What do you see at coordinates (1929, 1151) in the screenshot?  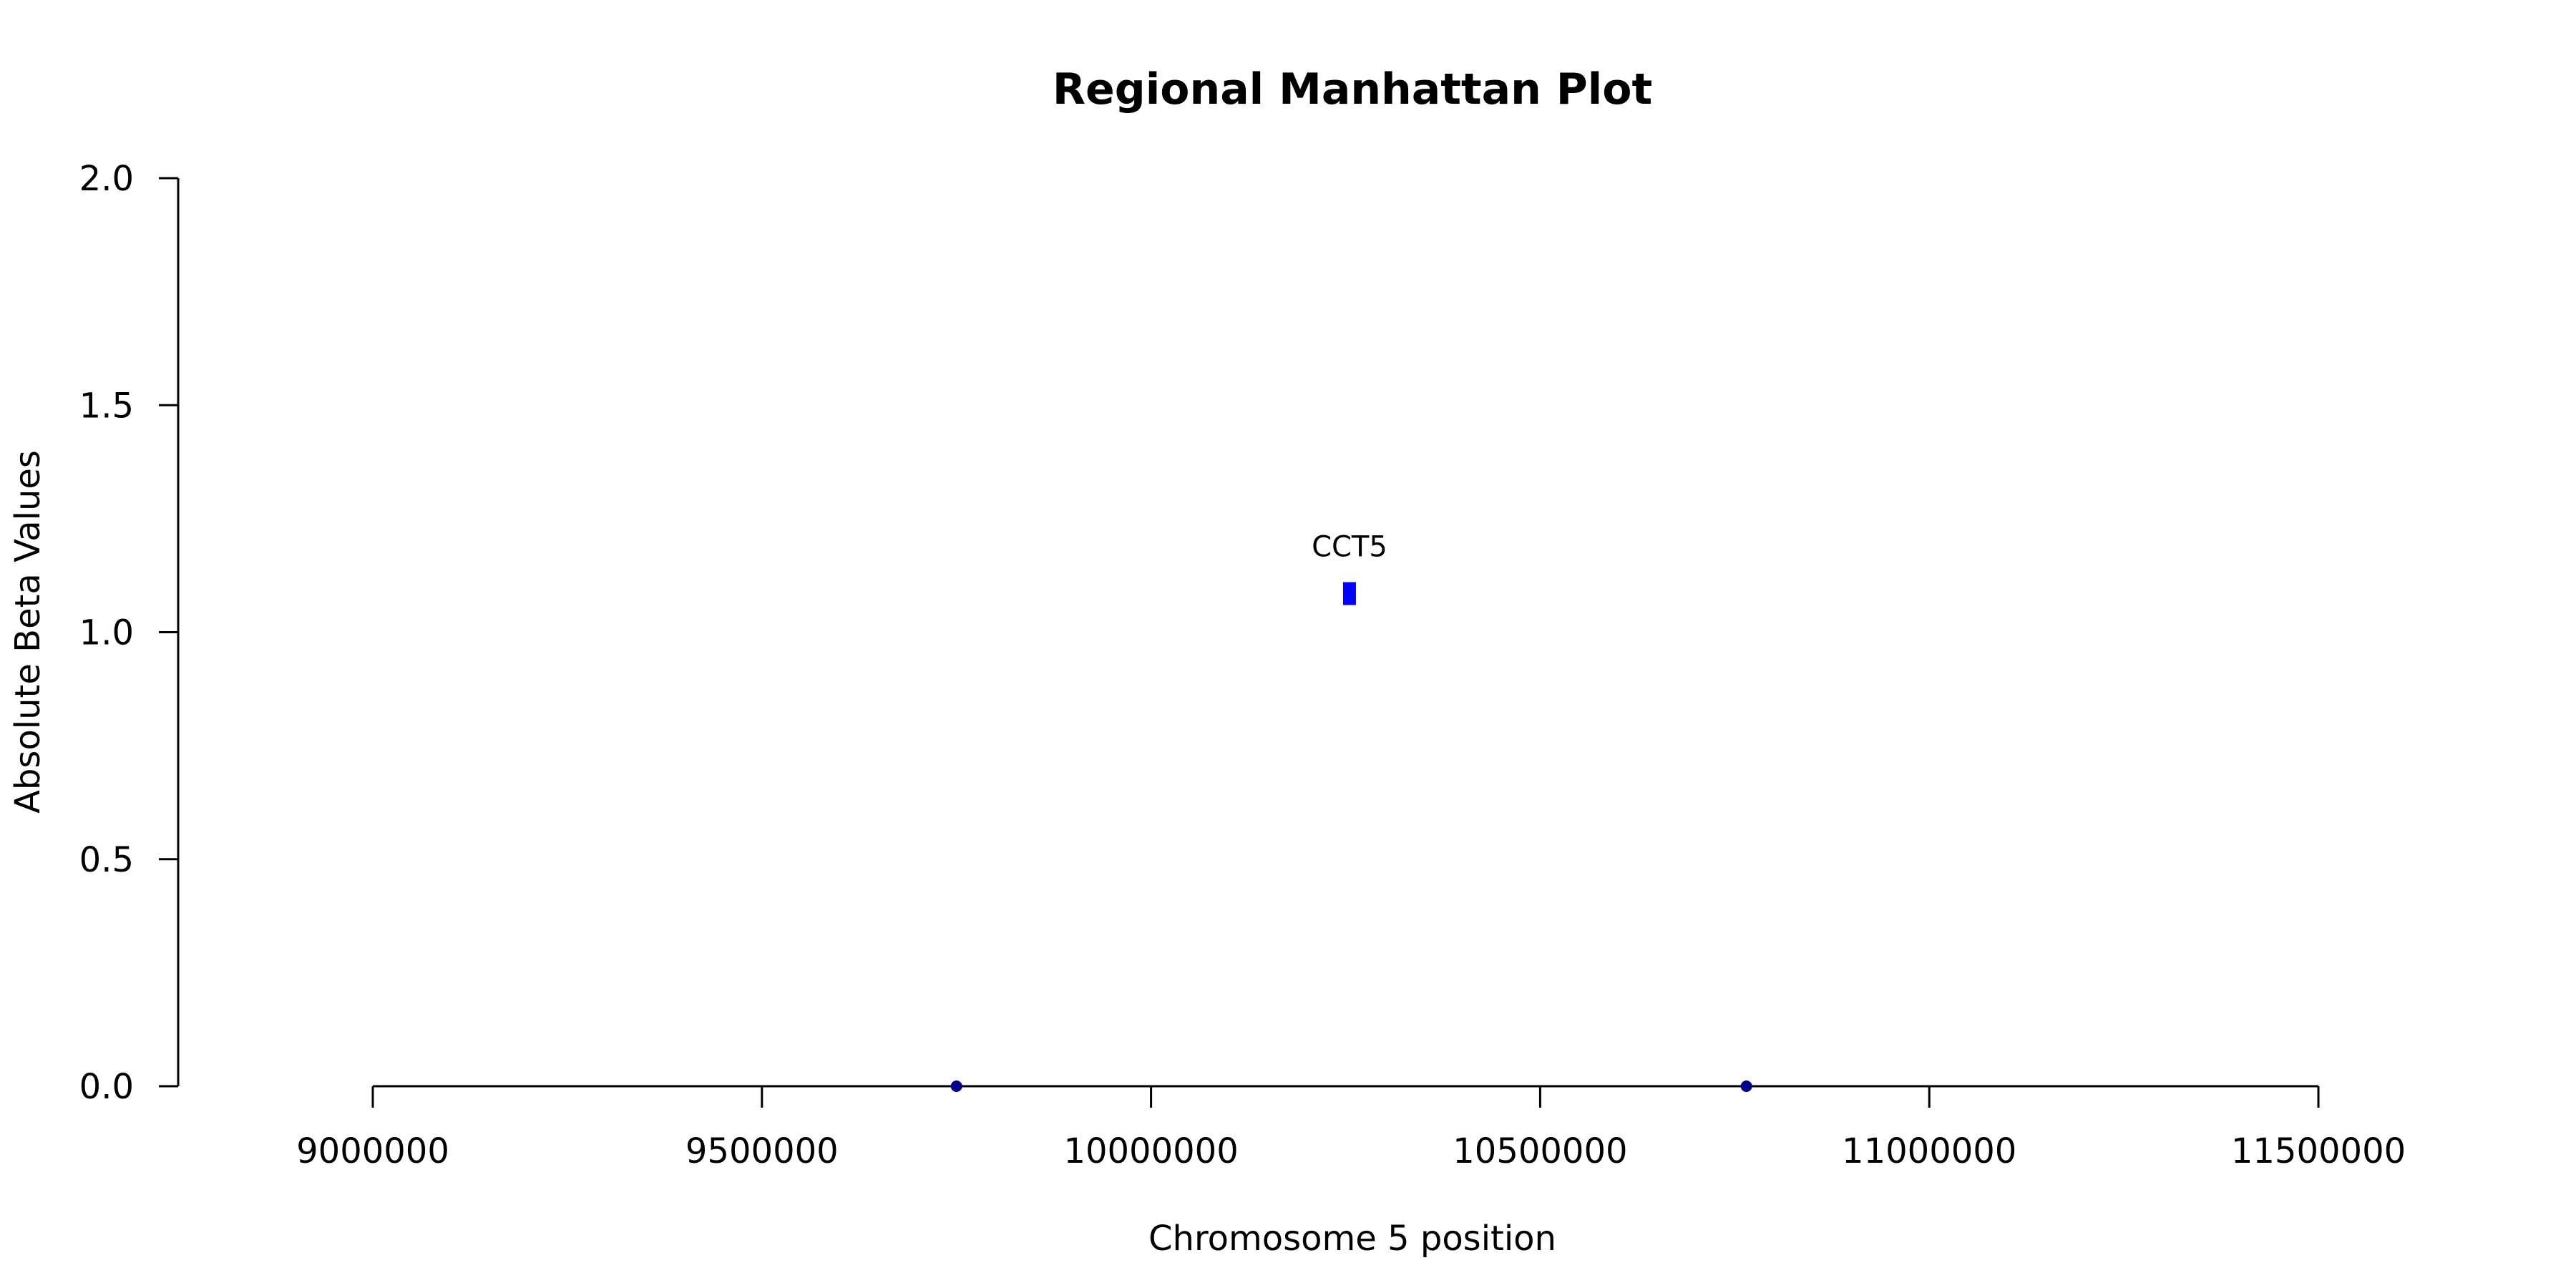 I see `x-tick-label: 11000000` at bounding box center [1929, 1151].